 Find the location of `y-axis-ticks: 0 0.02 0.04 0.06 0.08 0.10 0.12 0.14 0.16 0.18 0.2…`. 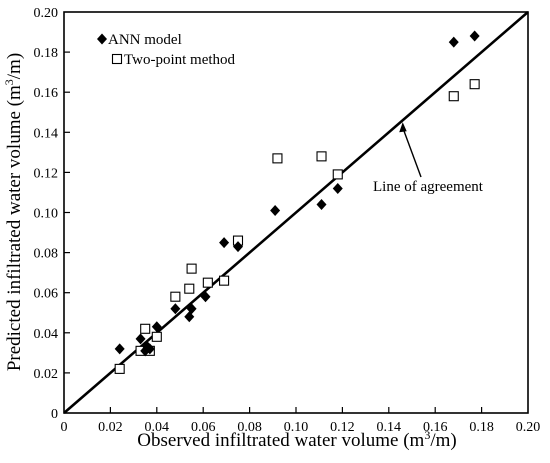

y-axis-ticks: 0 0.02 0.04 0.06 0.08 0.10 0.12 0.14 0.16 0.18 0.2… is located at coordinates (52, 214).